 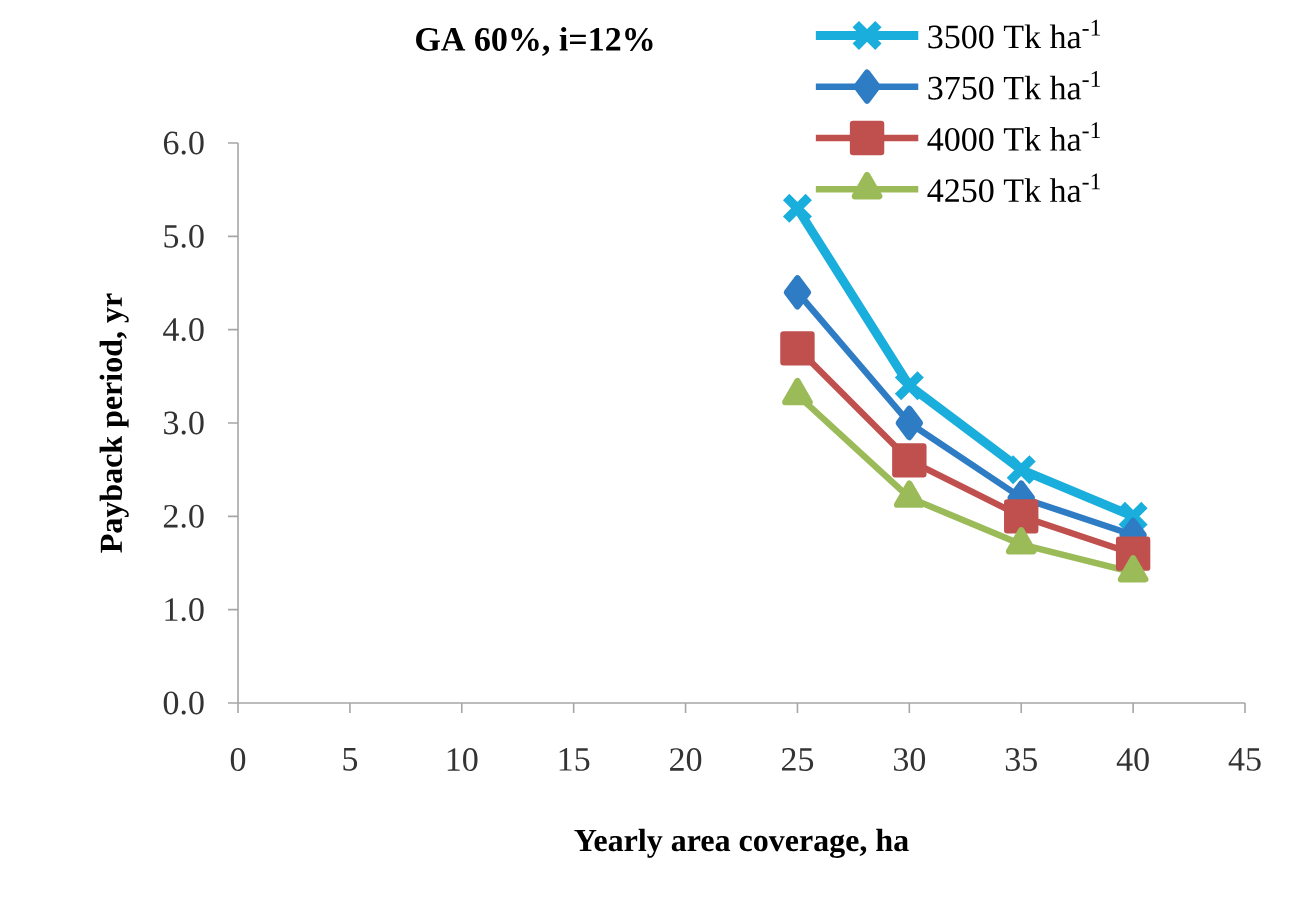 What do you see at coordinates (184, 610) in the screenshot?
I see `y-tick-label: 1.0` at bounding box center [184, 610].